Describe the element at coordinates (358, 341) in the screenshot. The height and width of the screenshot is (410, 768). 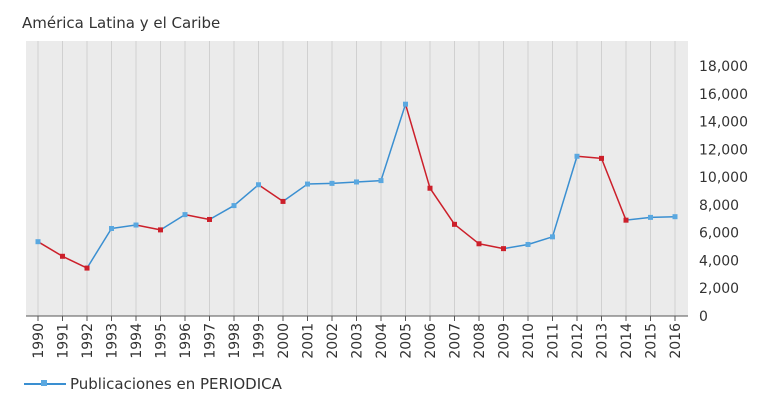
I see `x-tick-label: 2003` at that location.